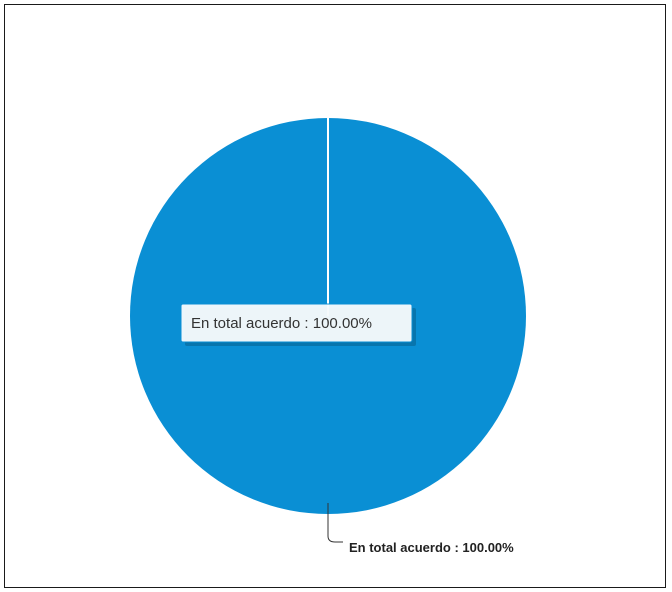  I want to click on tooltip: En total acuerdo : 100.00%, so click(298, 324).